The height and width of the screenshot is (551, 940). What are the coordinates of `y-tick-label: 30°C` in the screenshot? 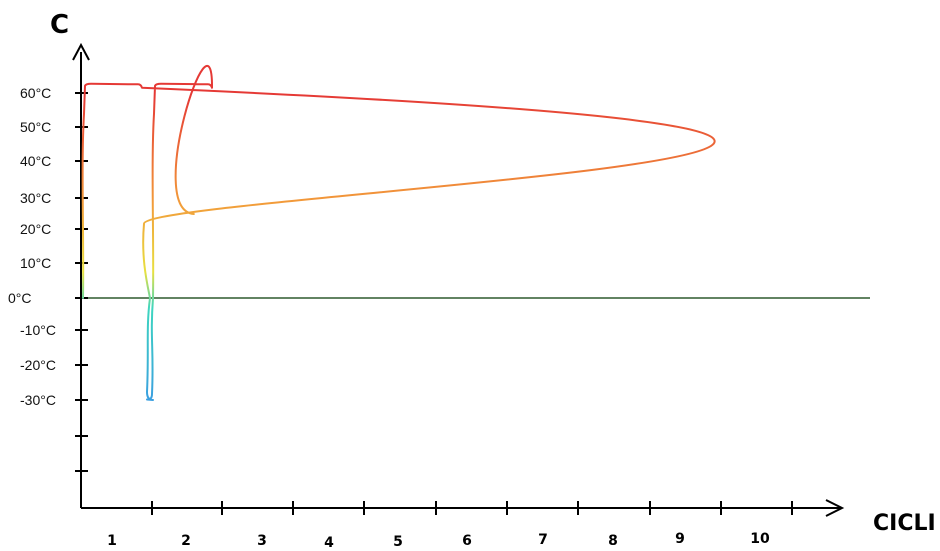 It's located at (35, 198).